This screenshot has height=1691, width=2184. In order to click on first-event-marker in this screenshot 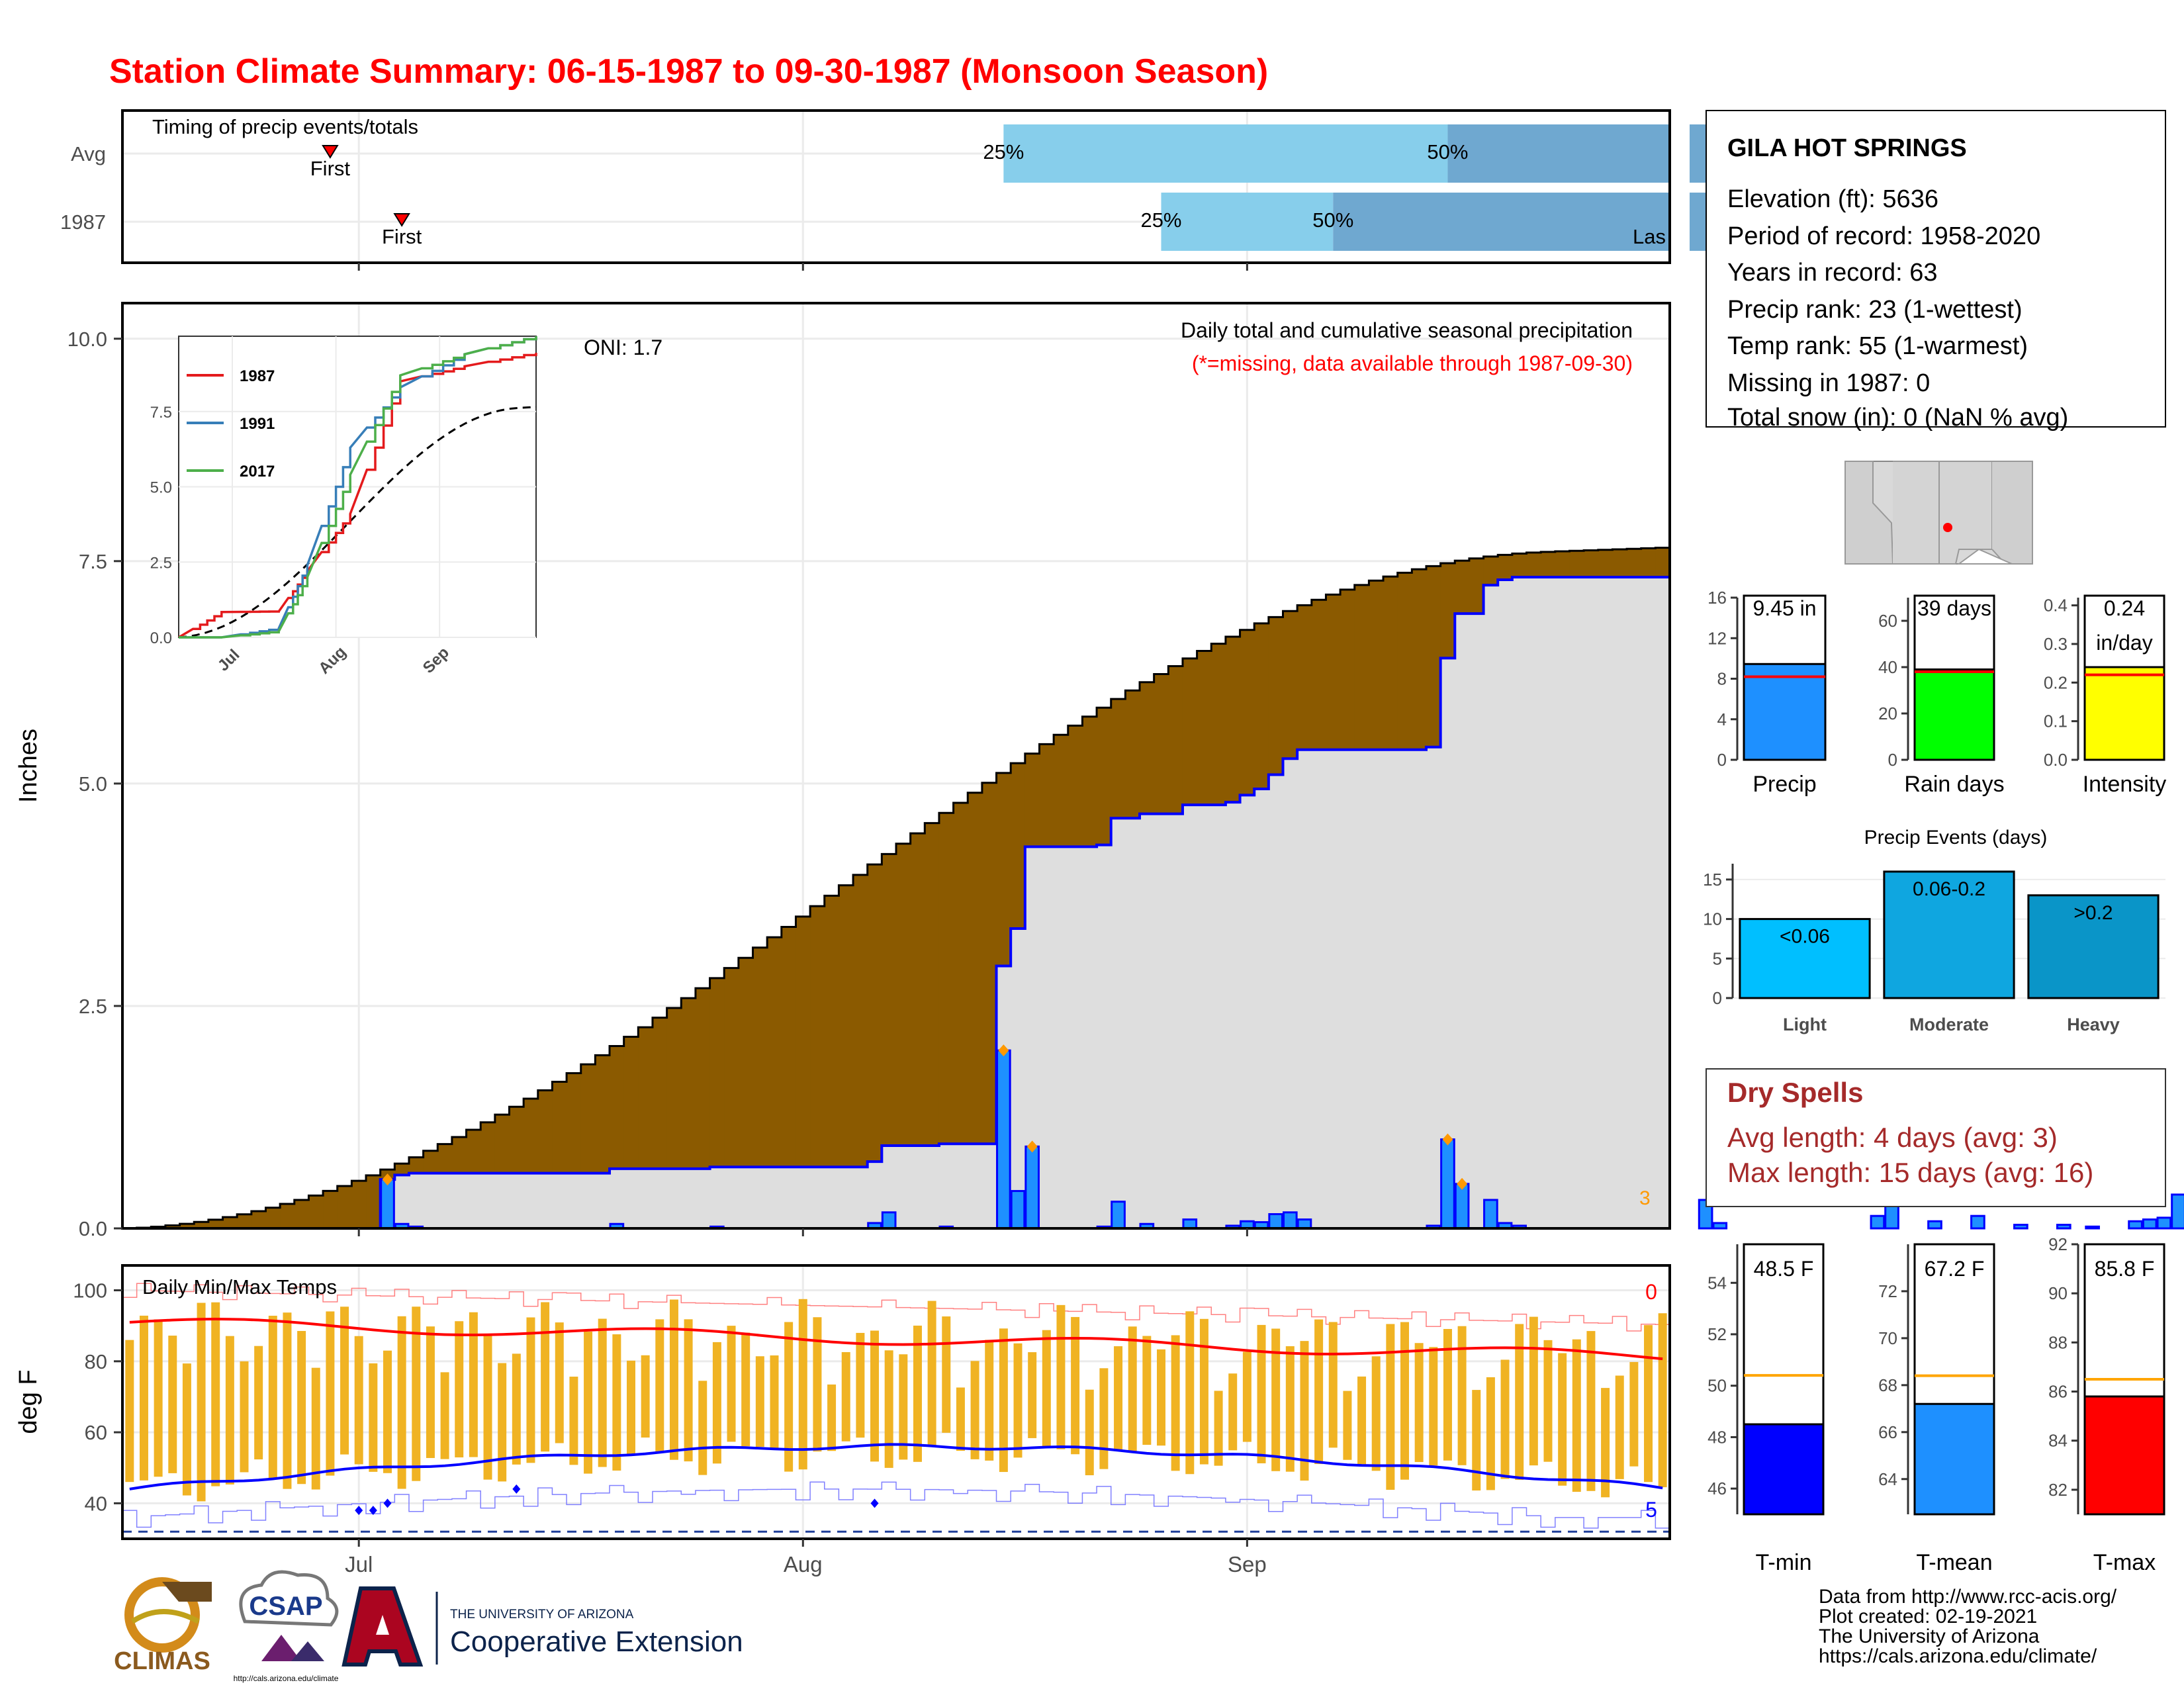, I will do `click(402, 220)`.